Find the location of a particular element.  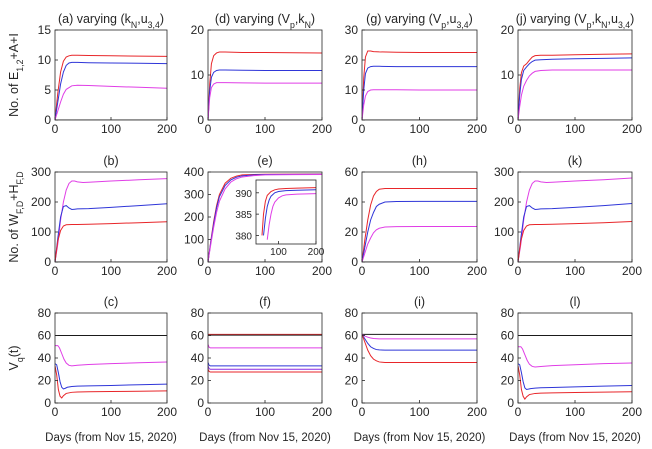

x-axis-label: Days (from Nov 15, 2020) is located at coordinates (265, 438).